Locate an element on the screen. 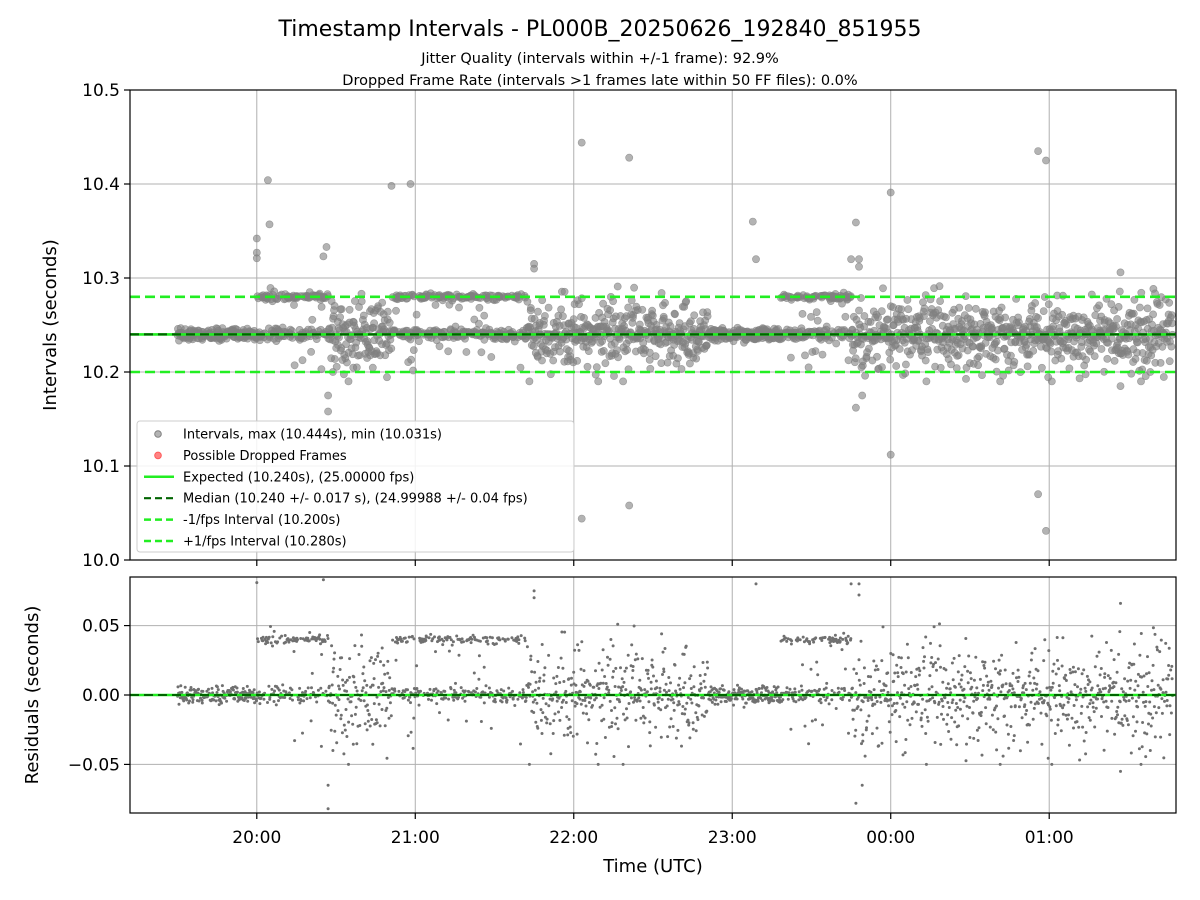 The height and width of the screenshot is (900, 1200). x-tick-label: 01:00 is located at coordinates (1049, 838).